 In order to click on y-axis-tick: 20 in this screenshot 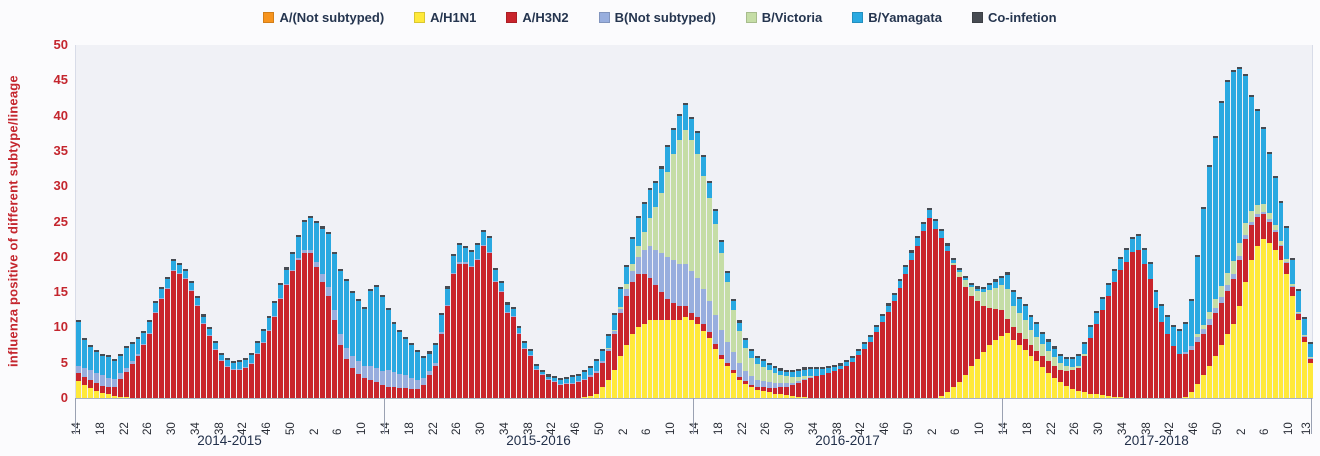, I will do `click(60, 256)`.